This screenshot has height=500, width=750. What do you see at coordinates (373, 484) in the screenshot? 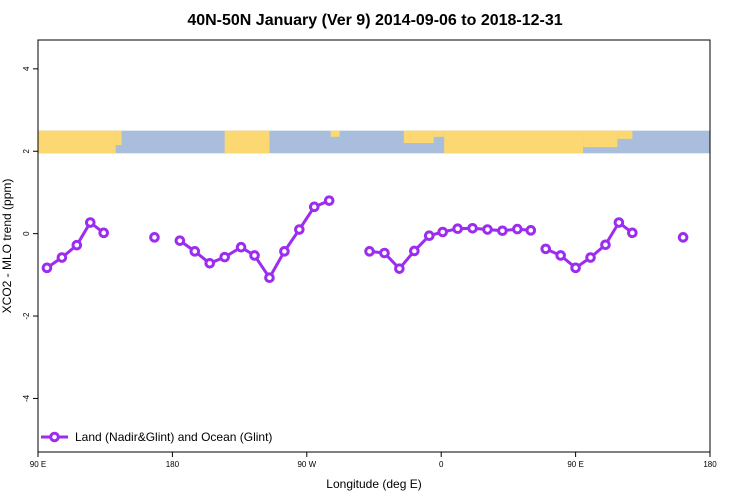
I see `x-axis-label: Longitude (deg E)` at bounding box center [373, 484].